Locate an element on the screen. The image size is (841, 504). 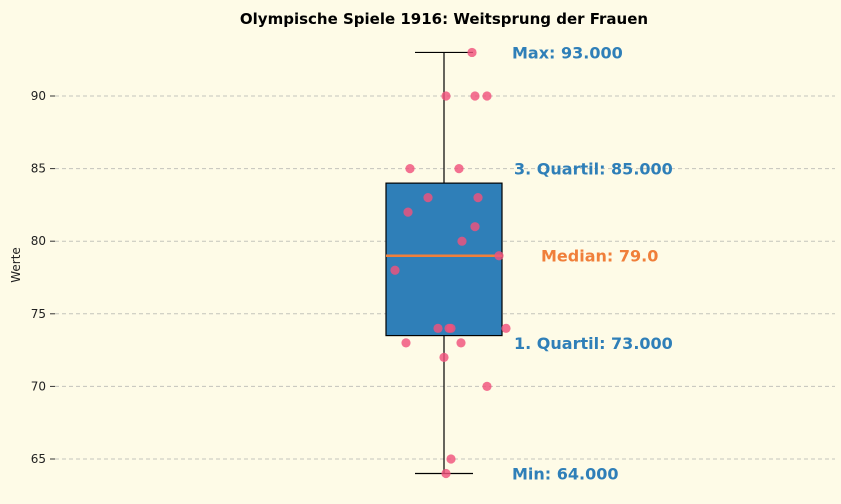
annotation-q1: 1. Quartil: 73.000 is located at coordinates (593, 343).